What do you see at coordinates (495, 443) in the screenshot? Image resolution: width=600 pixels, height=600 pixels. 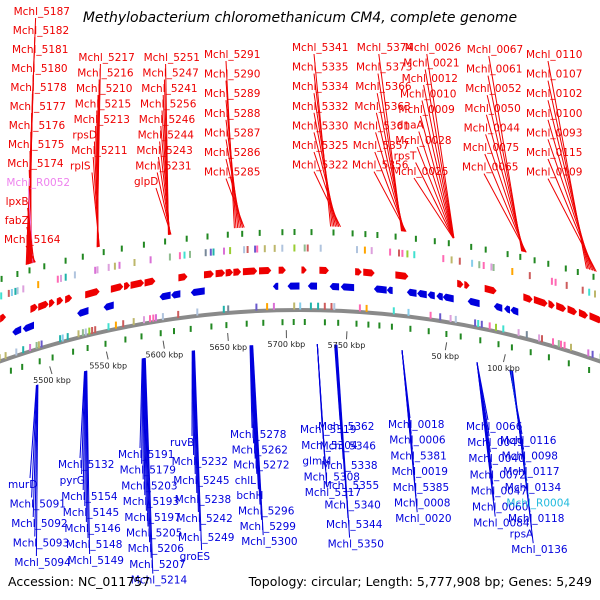 I see `gene-label: Mchl_0049` at bounding box center [495, 443].